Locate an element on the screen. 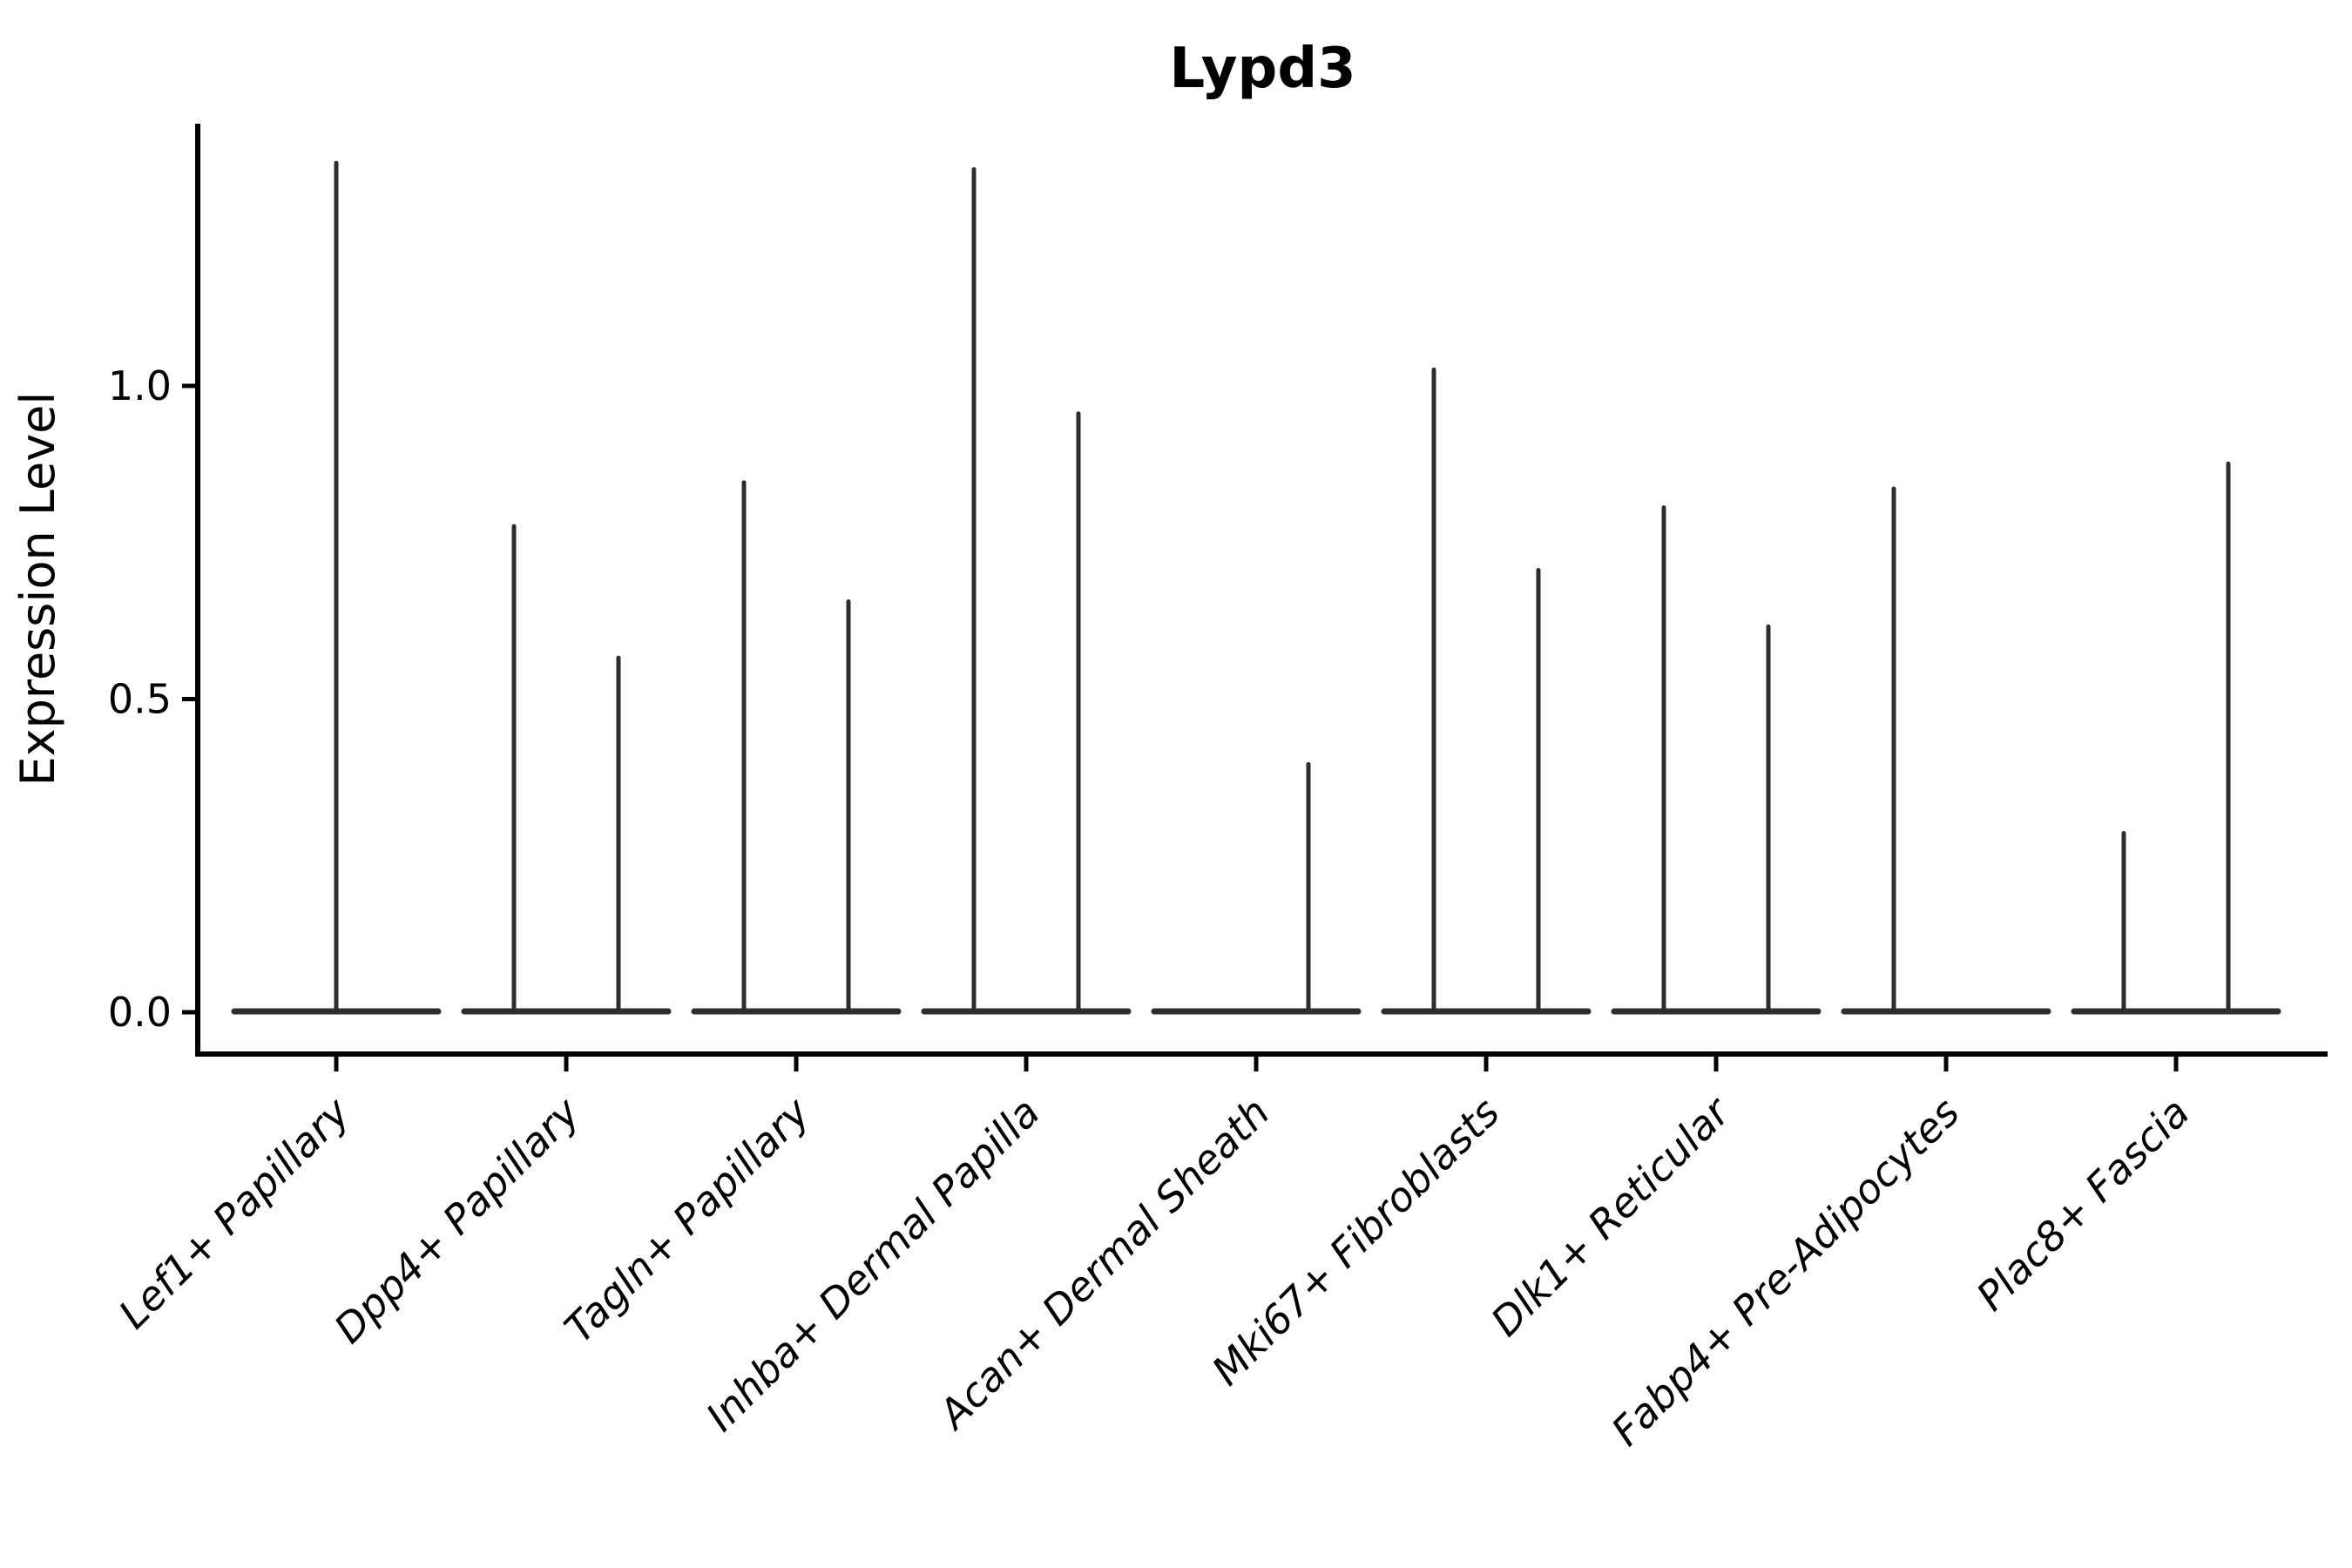 This screenshot has width=2352, height=1568. chart-title: Lypd3 is located at coordinates (1262, 69).